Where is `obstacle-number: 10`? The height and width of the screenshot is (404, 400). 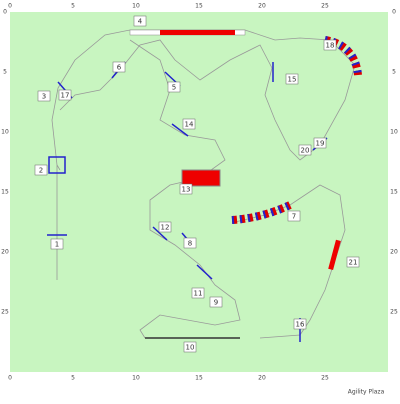
obstacle-number: 10 is located at coordinates (190, 348).